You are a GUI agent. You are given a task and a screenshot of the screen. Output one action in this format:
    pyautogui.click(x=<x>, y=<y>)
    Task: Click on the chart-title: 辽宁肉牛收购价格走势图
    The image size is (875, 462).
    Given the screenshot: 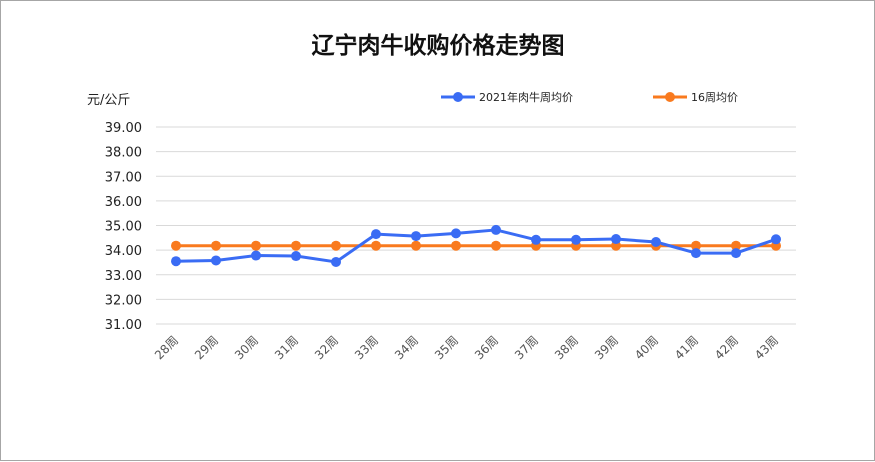 What is the action you would take?
    pyautogui.click(x=438, y=45)
    